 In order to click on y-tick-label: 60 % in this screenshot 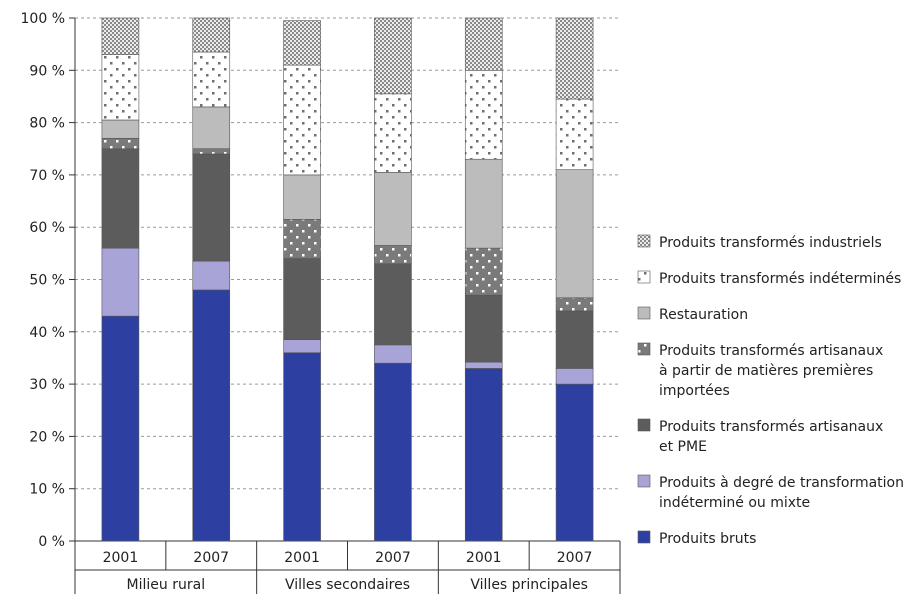, I will do `click(47, 228)`.